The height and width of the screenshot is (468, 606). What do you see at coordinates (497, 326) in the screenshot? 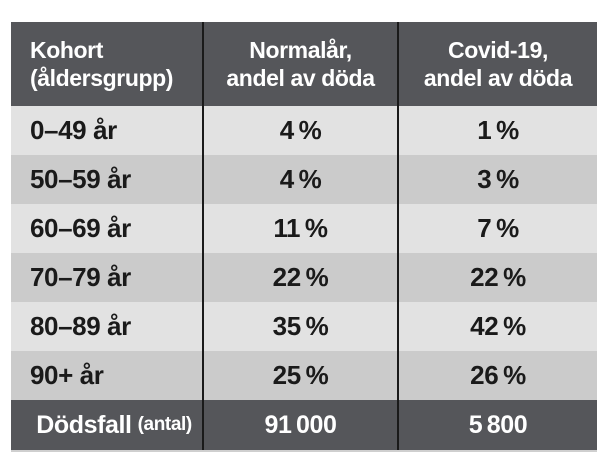
I see `covid-cell: 42 %` at bounding box center [497, 326].